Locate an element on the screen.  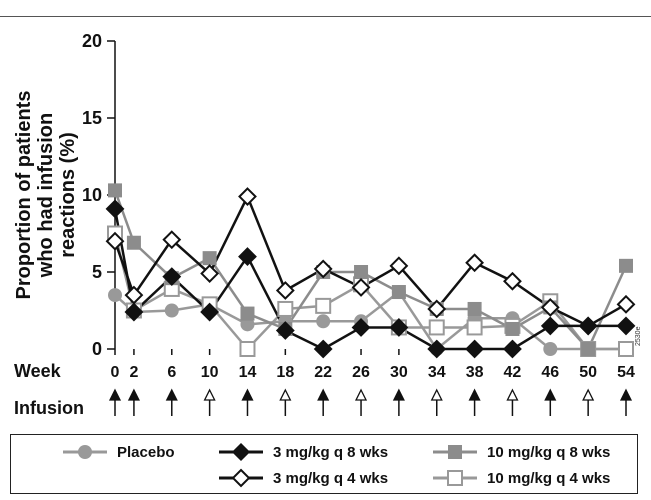
x-tick-label-50: 50 is located at coordinates (588, 372).